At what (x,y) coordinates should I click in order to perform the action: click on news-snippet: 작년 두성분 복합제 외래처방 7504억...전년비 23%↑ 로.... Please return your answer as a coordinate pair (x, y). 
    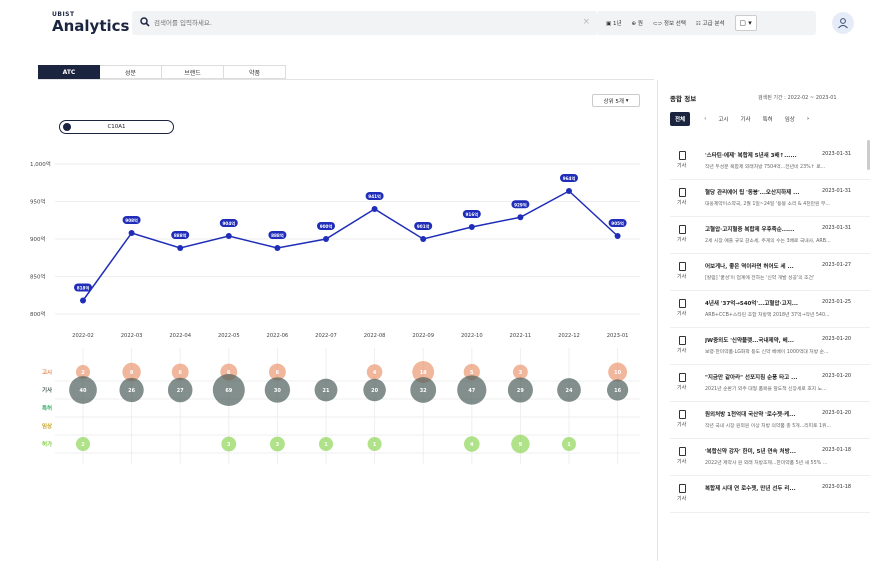
    Looking at the image, I should click on (765, 167).